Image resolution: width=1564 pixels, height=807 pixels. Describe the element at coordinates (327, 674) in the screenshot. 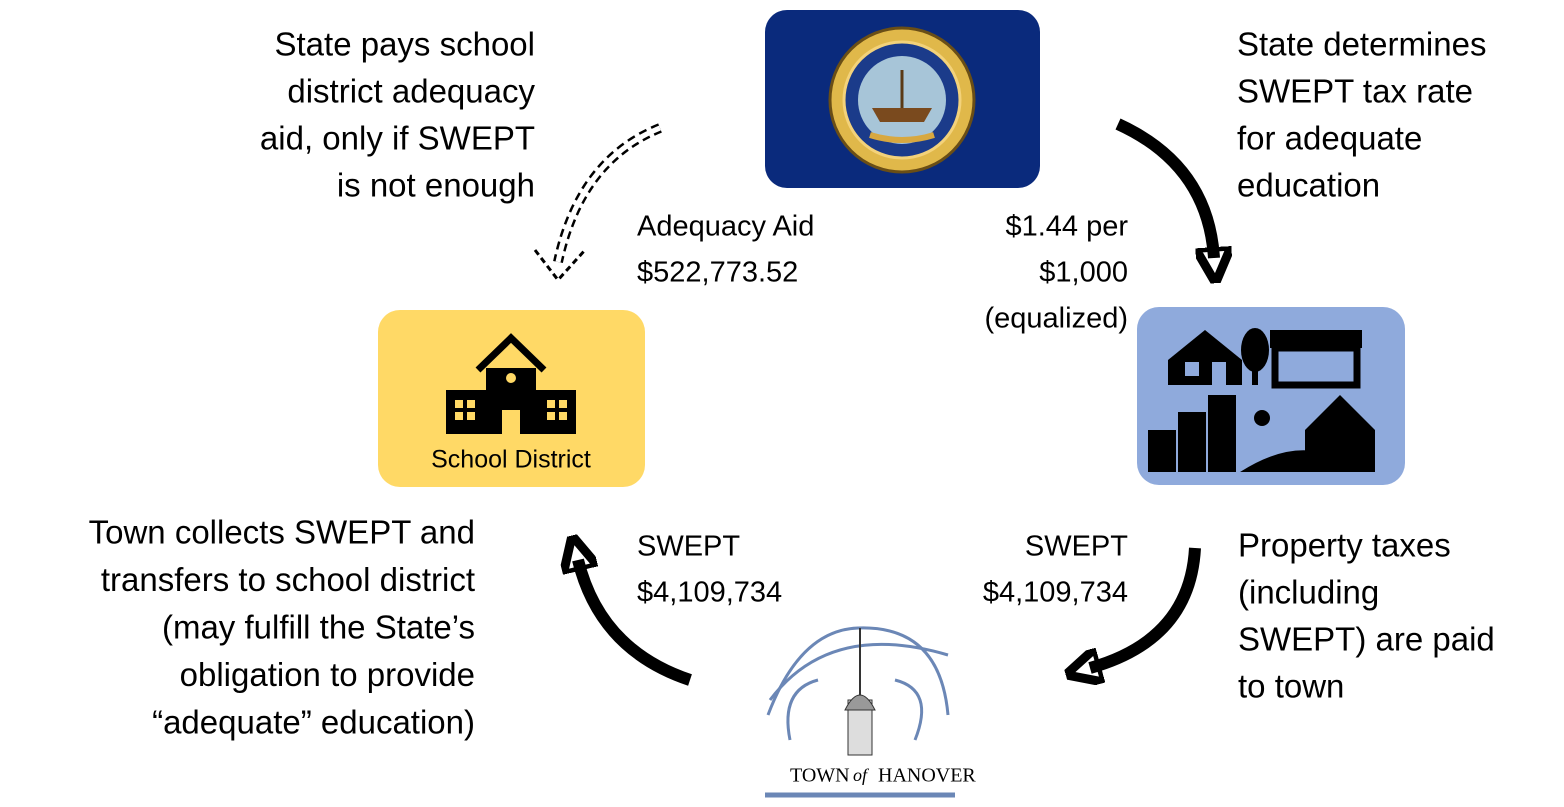

I see `annotation: obligation to provide` at that location.